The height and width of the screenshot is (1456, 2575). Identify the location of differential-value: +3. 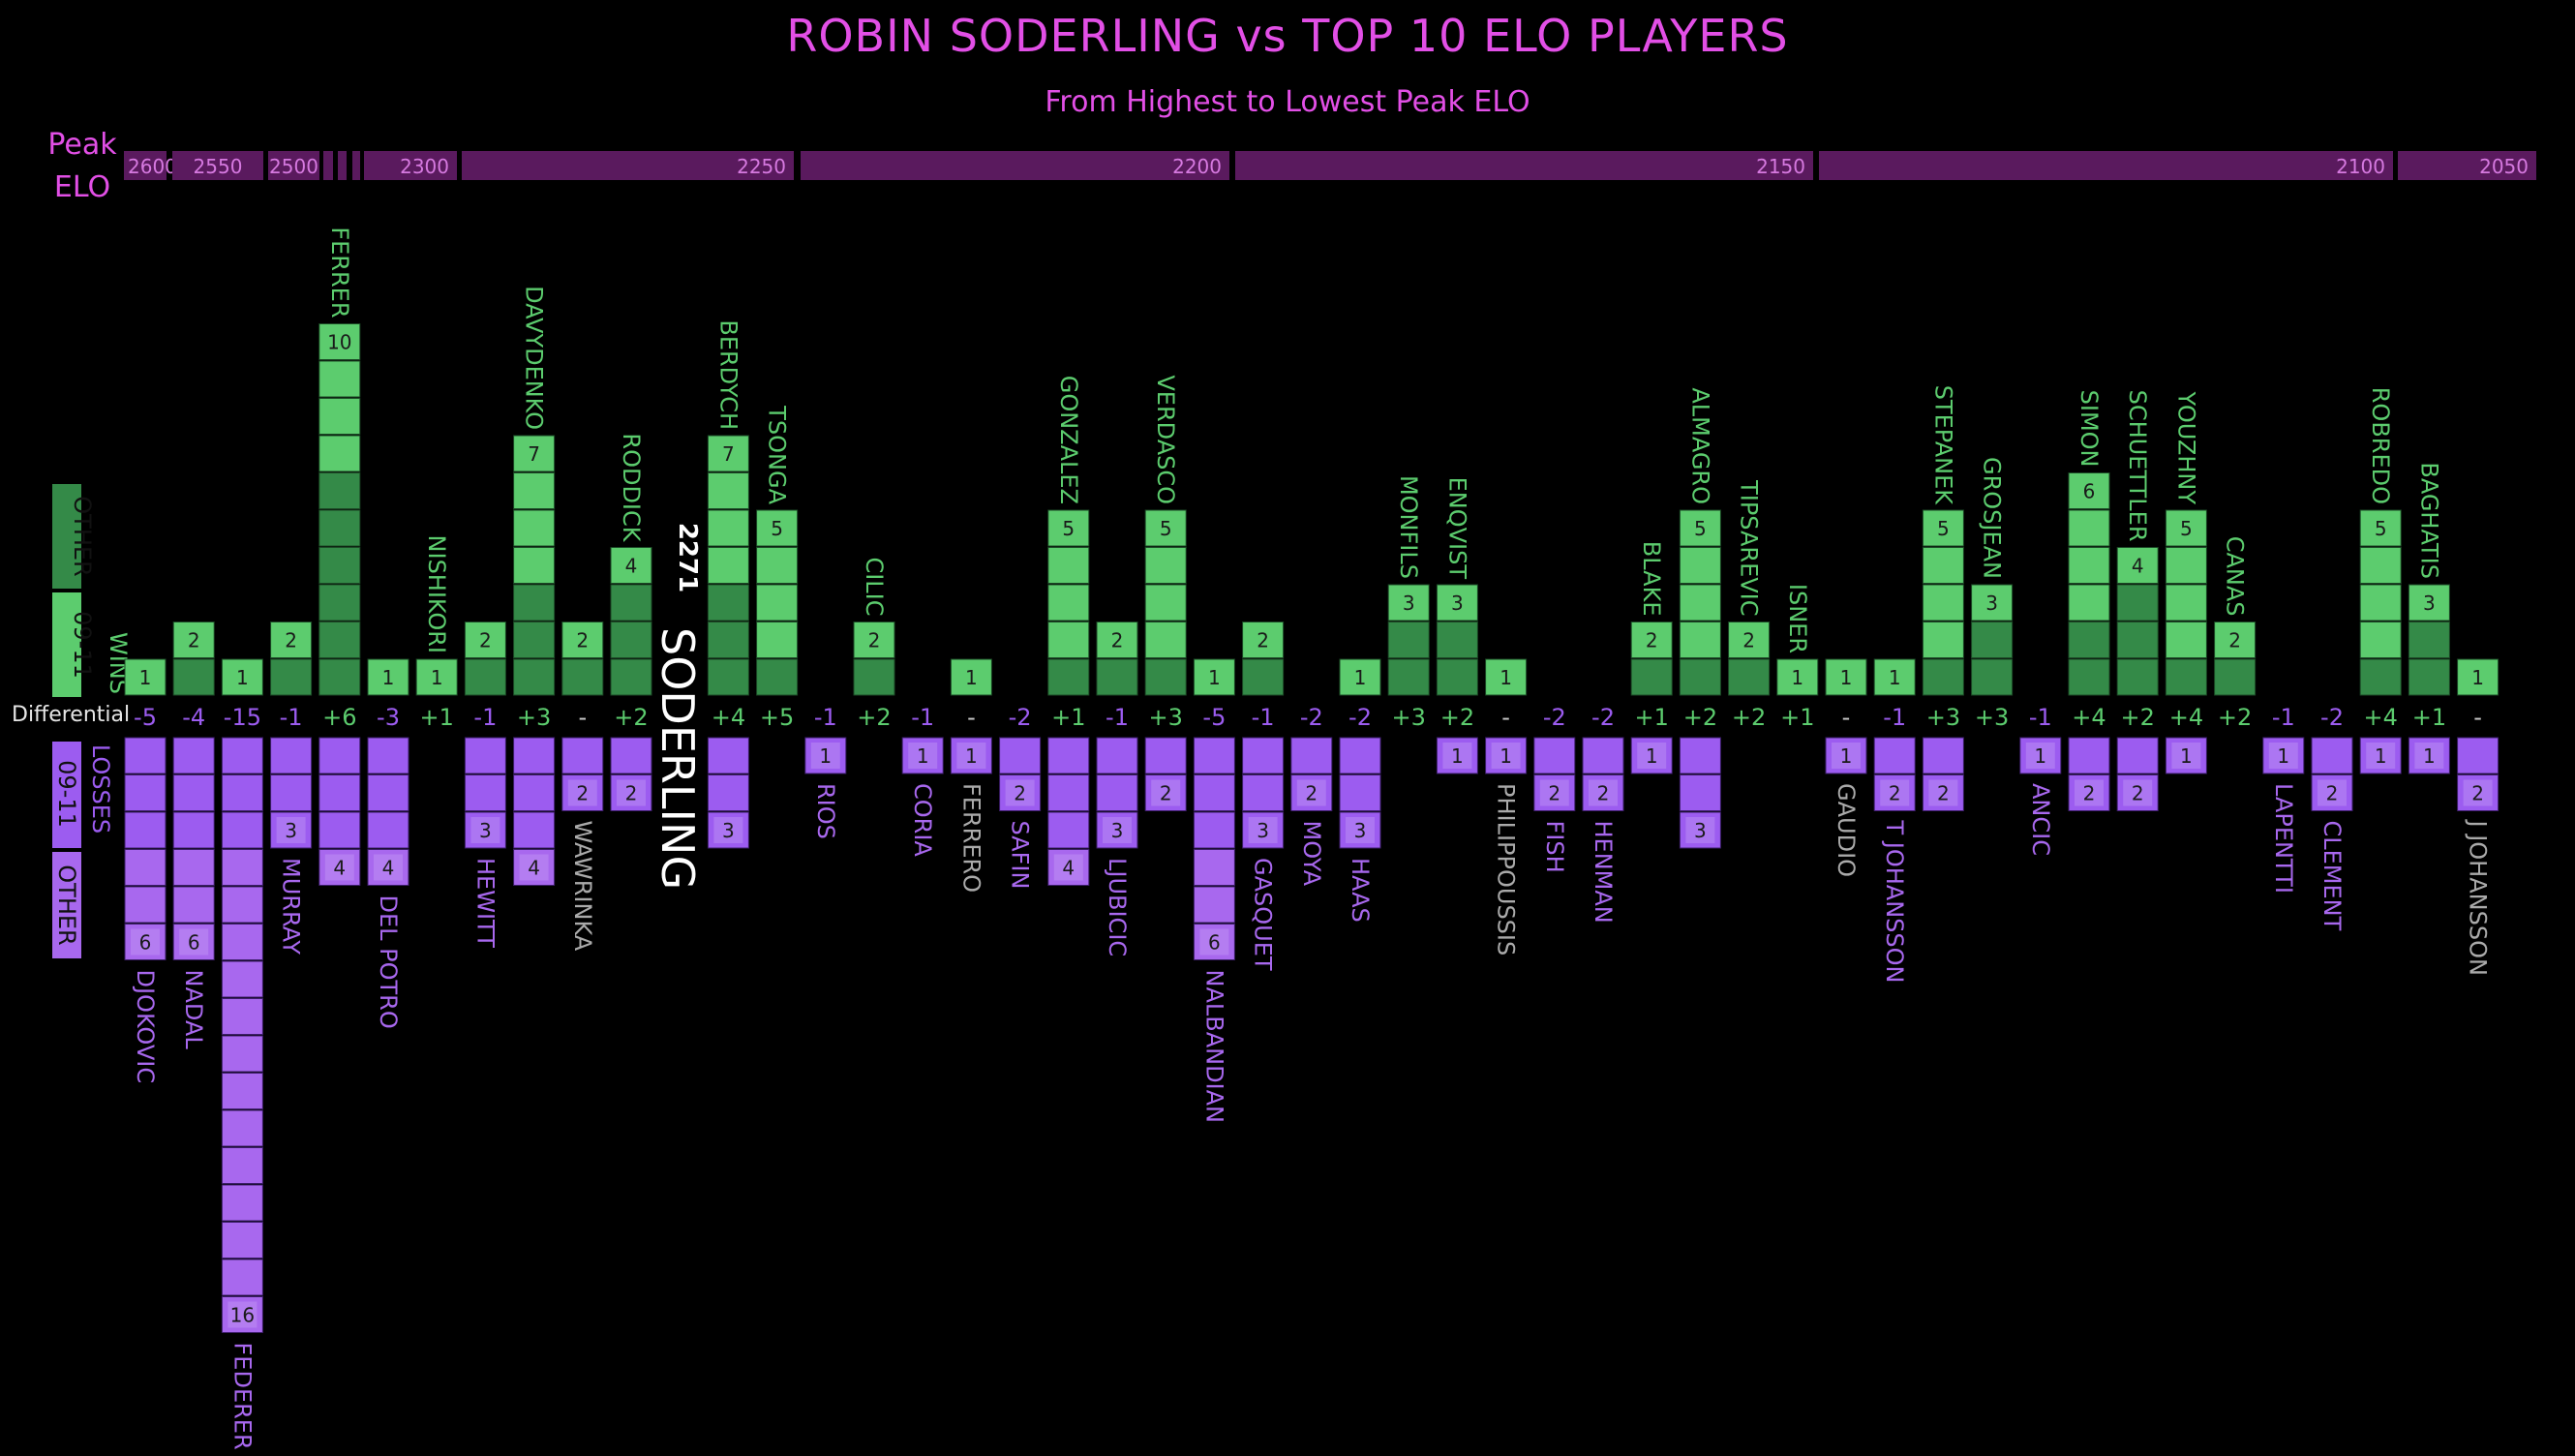
(1166, 717).